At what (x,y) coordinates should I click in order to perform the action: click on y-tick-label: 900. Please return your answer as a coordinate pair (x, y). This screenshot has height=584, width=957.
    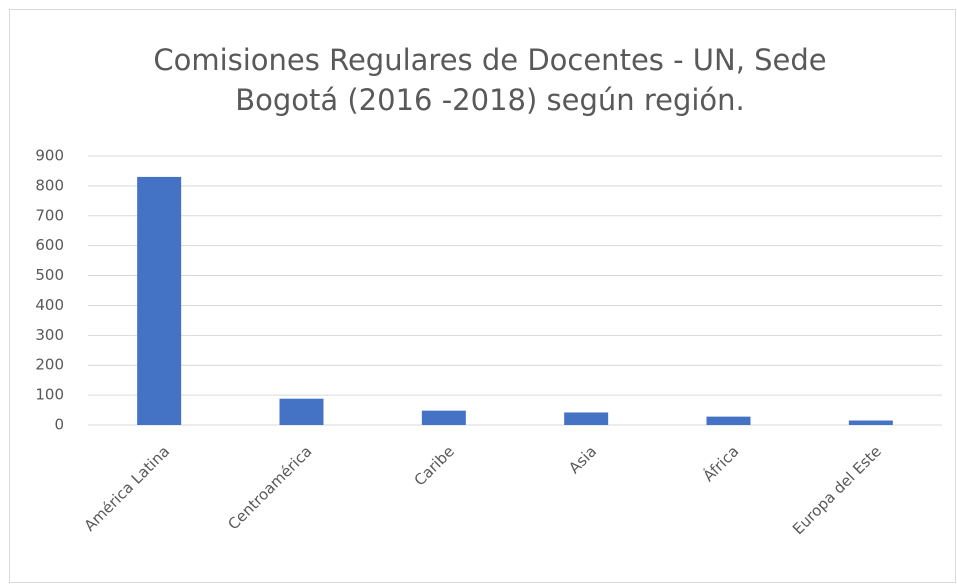
    Looking at the image, I should click on (49, 156).